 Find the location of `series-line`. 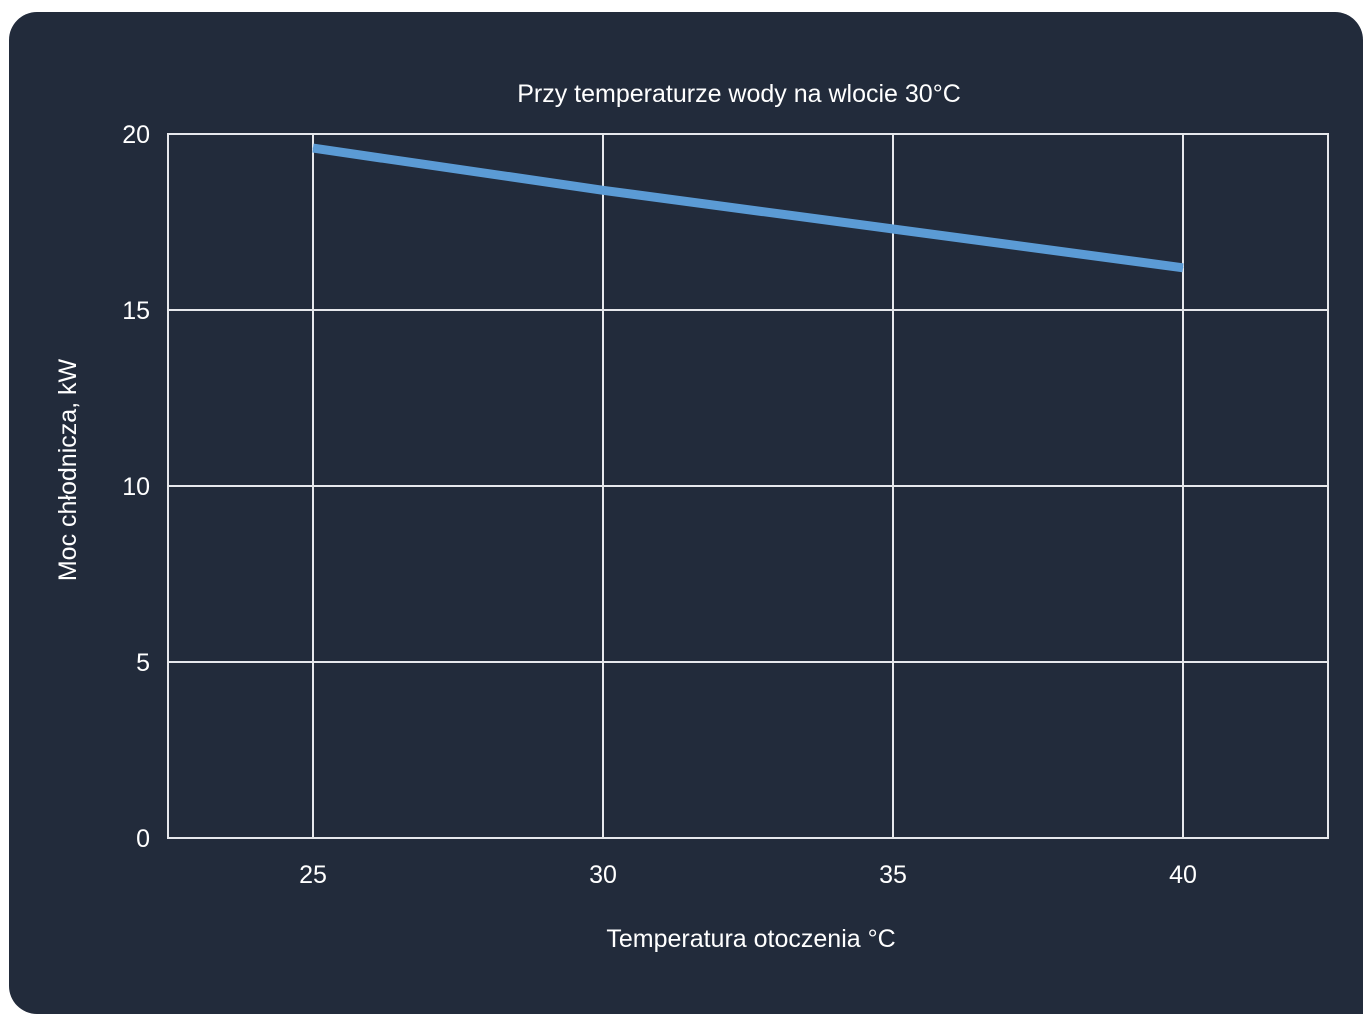

series-line is located at coordinates (748, 208).